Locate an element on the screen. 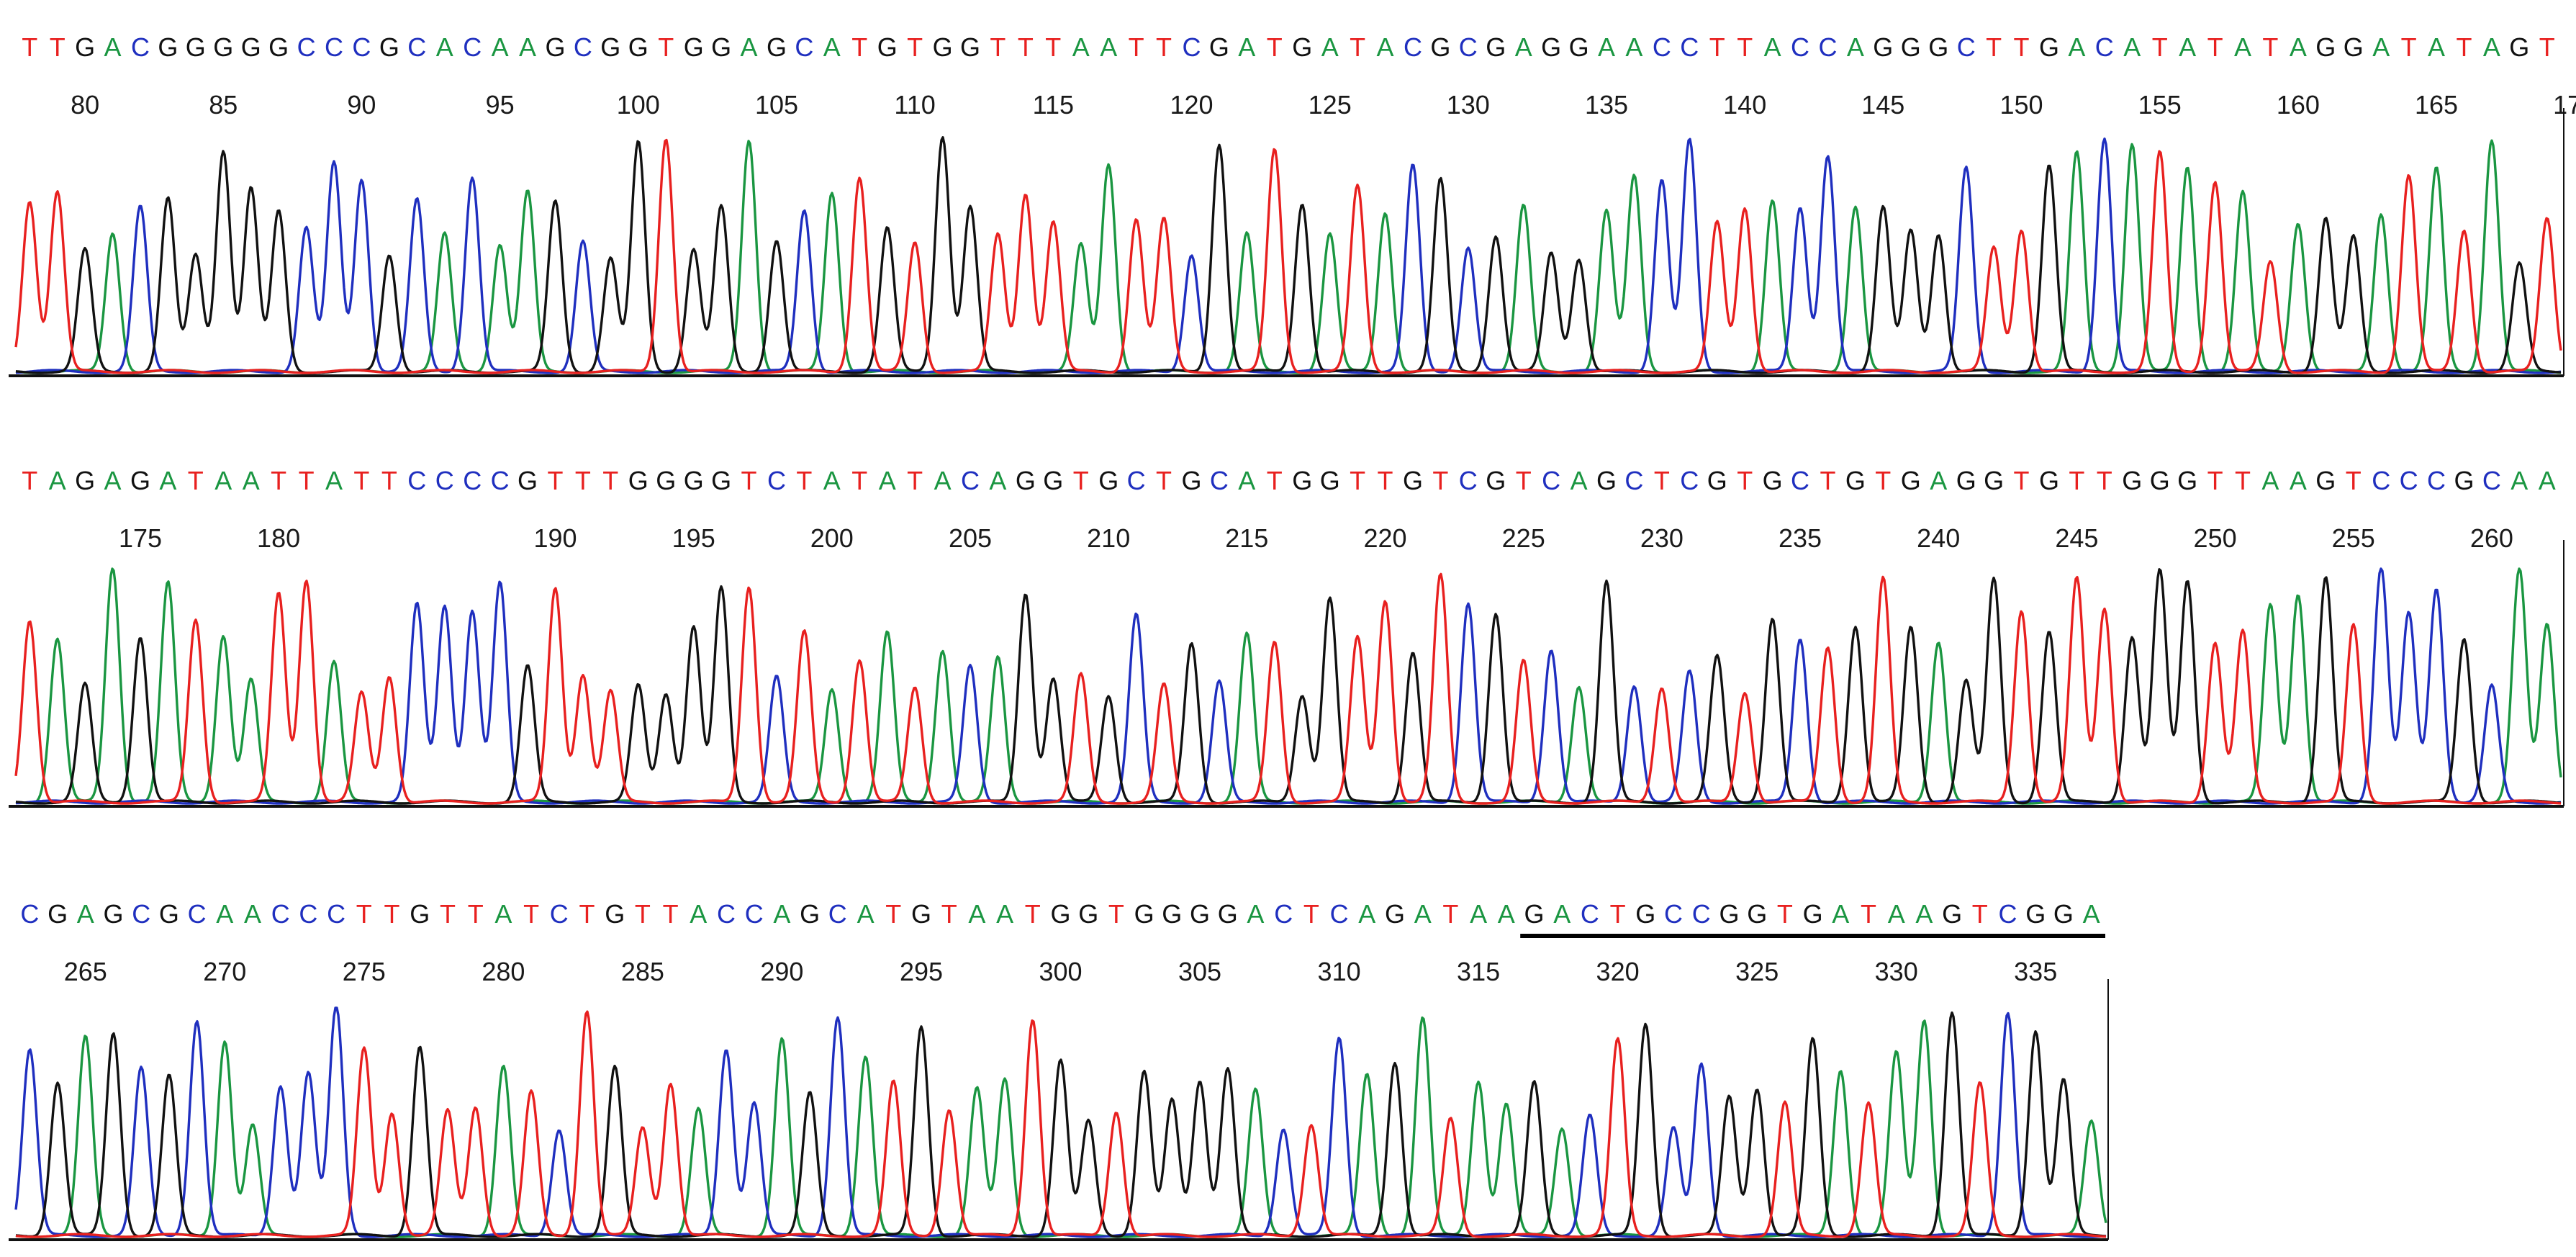 This screenshot has height=1257, width=2576. position-tick-label: 335 is located at coordinates (2036, 971).